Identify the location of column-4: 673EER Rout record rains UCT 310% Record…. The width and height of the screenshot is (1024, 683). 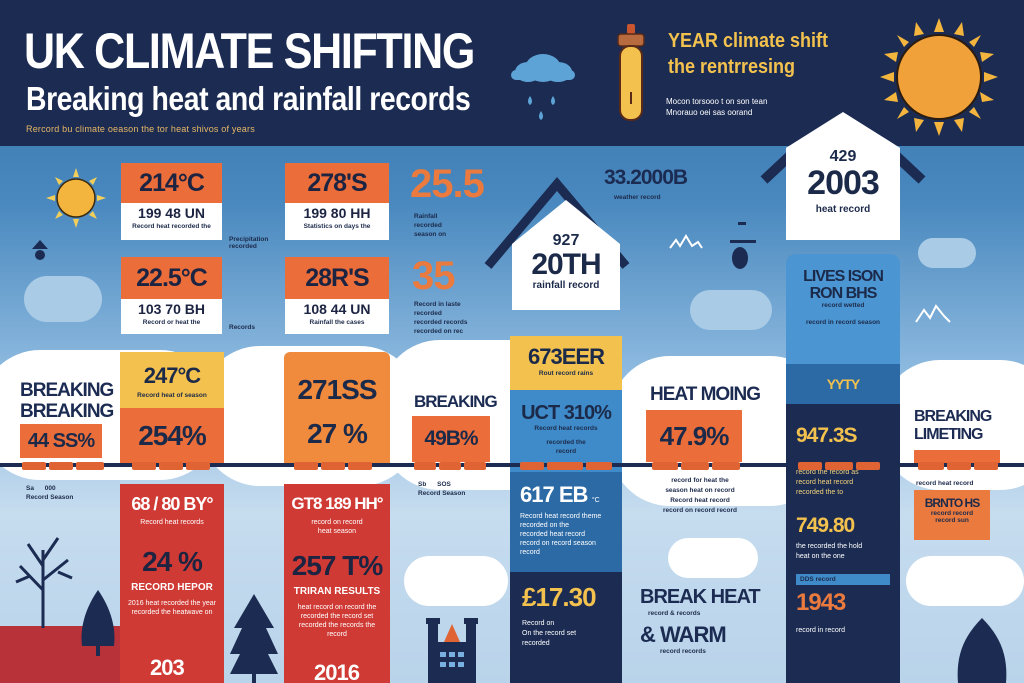
(566, 509).